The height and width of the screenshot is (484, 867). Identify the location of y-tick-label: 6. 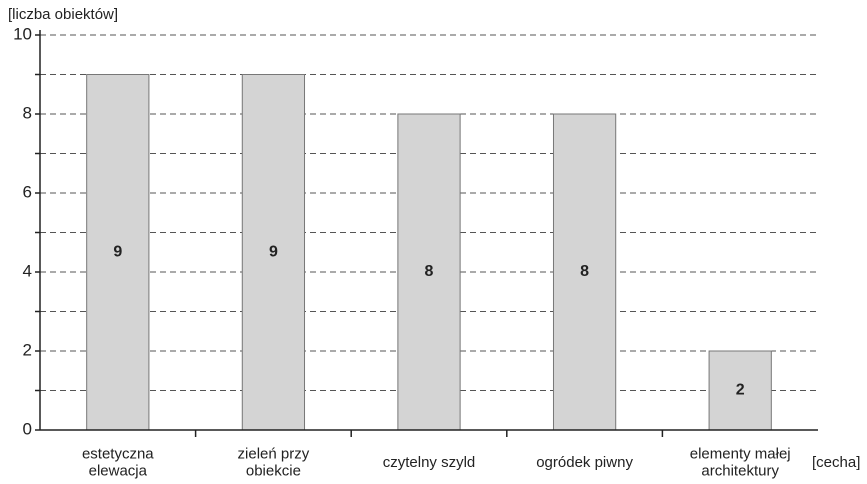
(27, 191).